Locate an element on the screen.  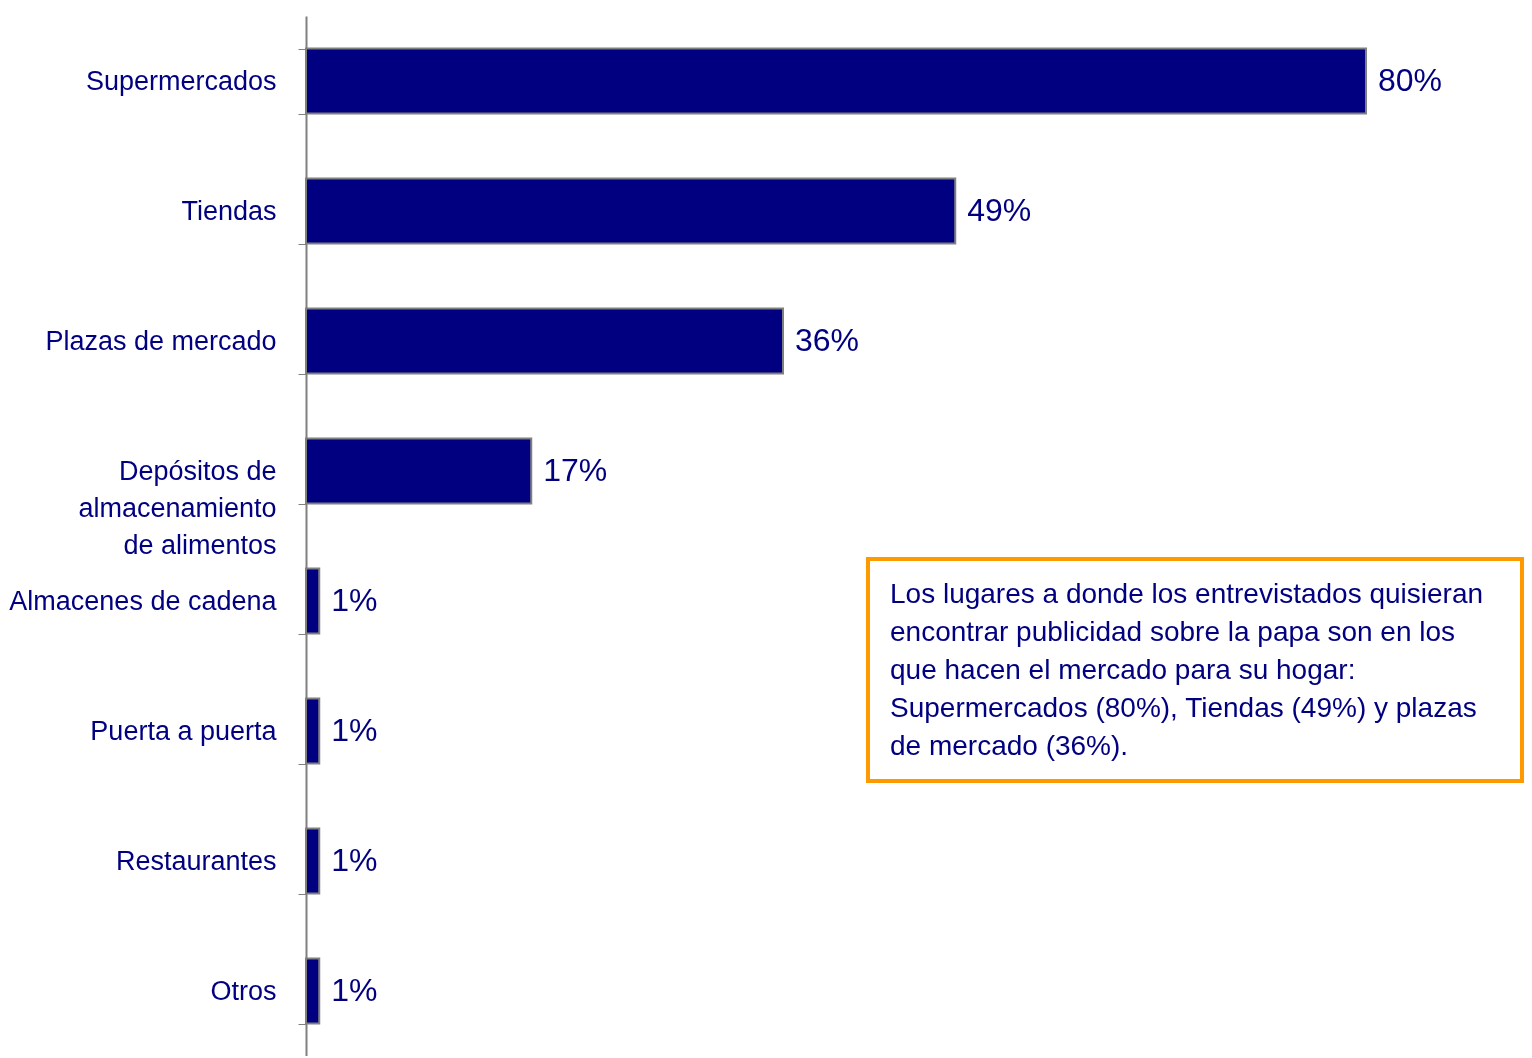
data-label: 80% is located at coordinates (1410, 80).